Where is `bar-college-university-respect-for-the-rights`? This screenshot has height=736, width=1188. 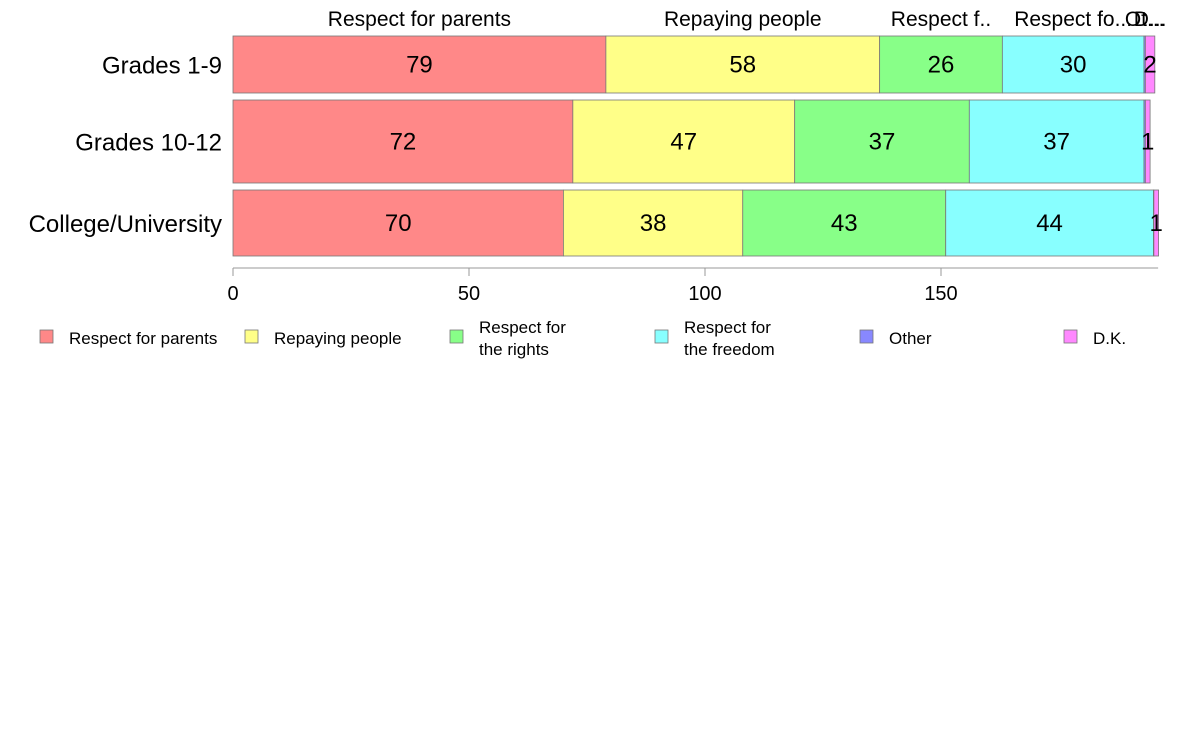 bar-college-university-respect-for-the-rights is located at coordinates (844, 223).